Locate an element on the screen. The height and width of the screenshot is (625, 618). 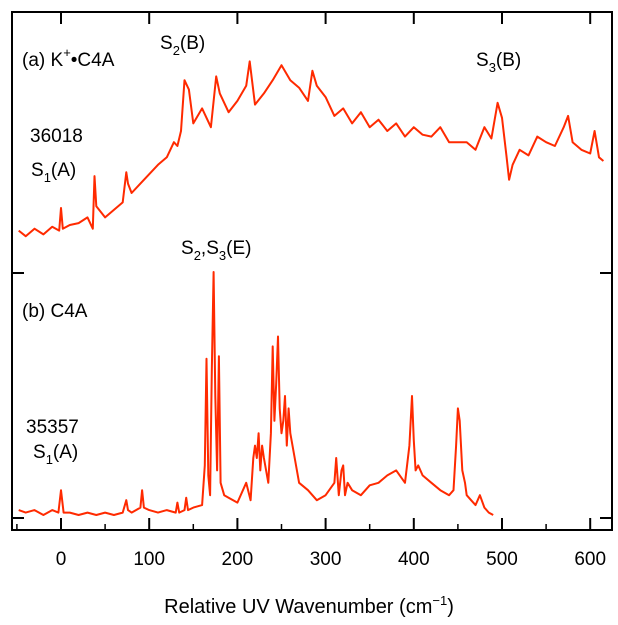
x-tick-label-500: 500 is located at coordinates (502, 559).